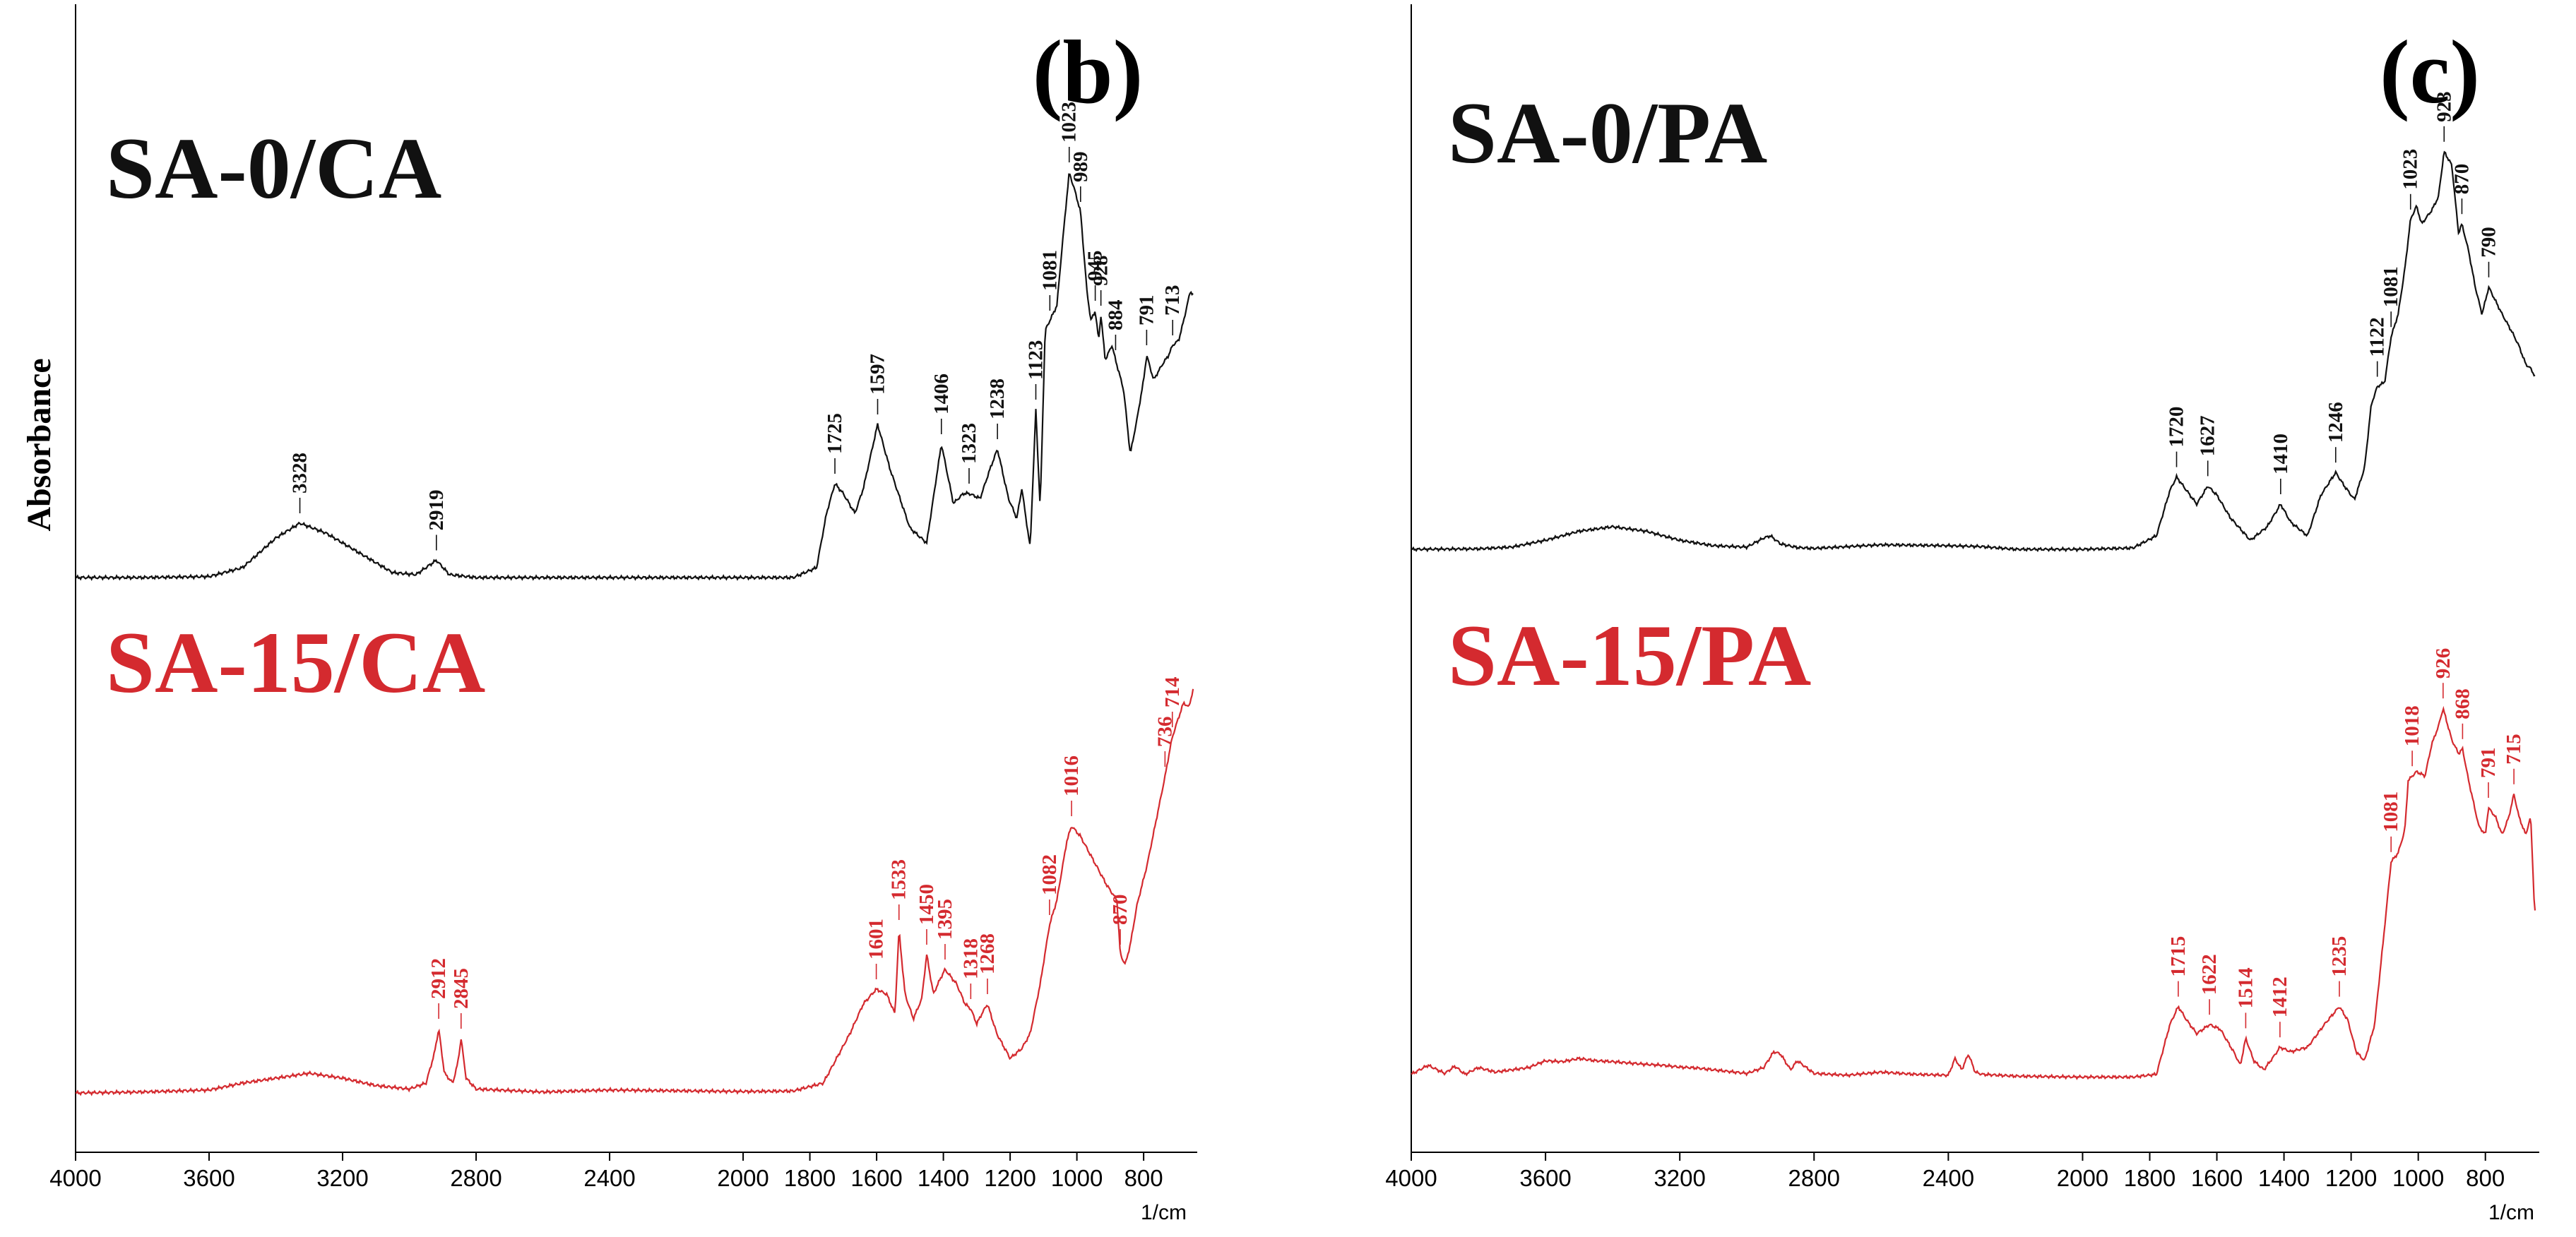 This screenshot has height=1237, width=2576. I want to click on peak-label: 1122, so click(2377, 337).